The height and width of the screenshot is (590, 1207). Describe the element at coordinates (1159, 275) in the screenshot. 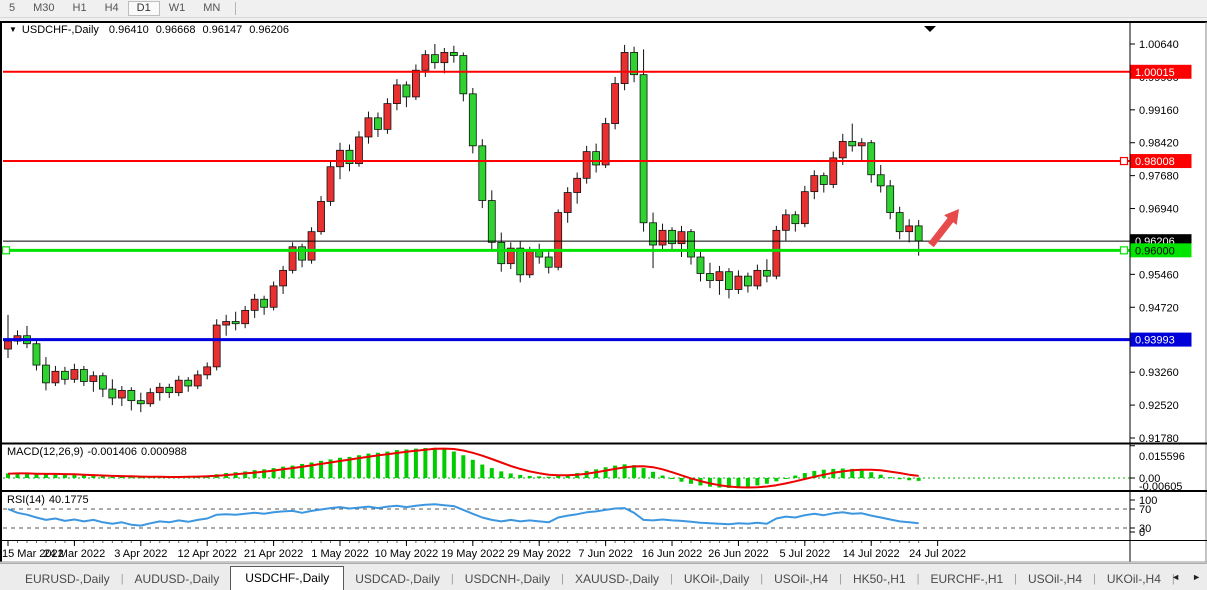

I see `svg-text: 0.95460` at that location.